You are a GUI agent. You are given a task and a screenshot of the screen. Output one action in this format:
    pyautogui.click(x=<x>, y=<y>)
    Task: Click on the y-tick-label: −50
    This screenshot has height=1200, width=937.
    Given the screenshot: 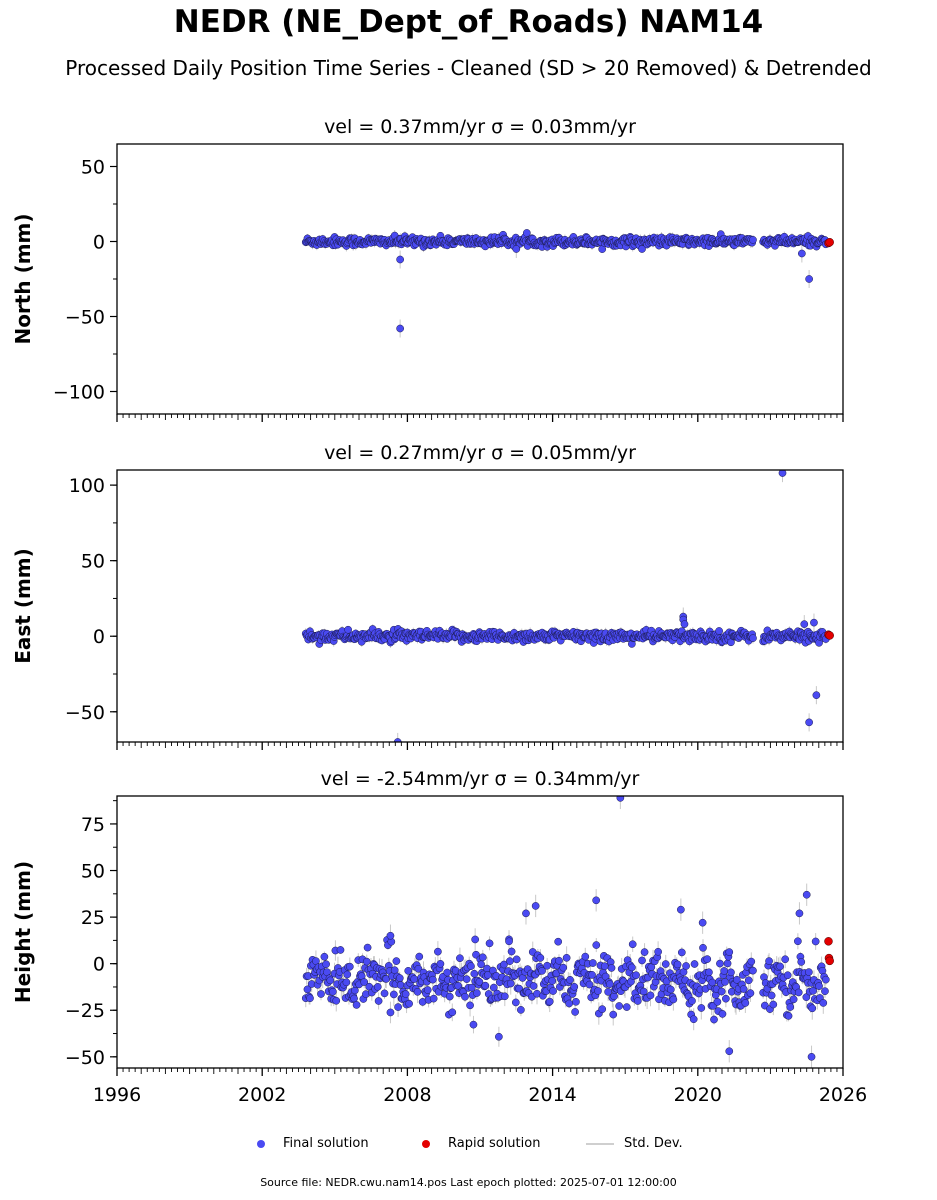 What is the action you would take?
    pyautogui.click(x=85, y=318)
    